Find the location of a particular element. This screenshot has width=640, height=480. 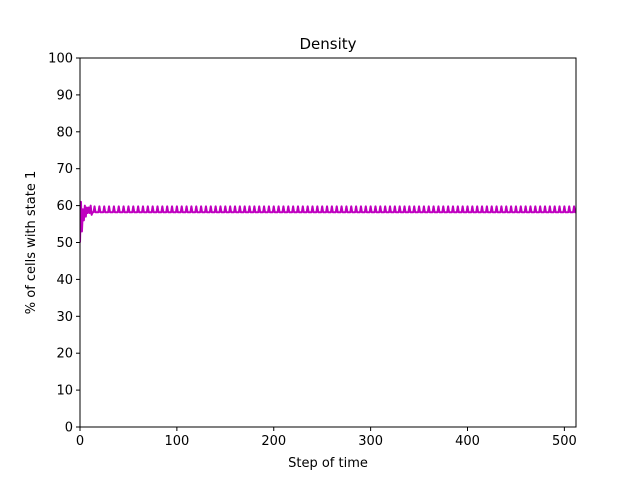

chart-title: Density is located at coordinates (327, 44).